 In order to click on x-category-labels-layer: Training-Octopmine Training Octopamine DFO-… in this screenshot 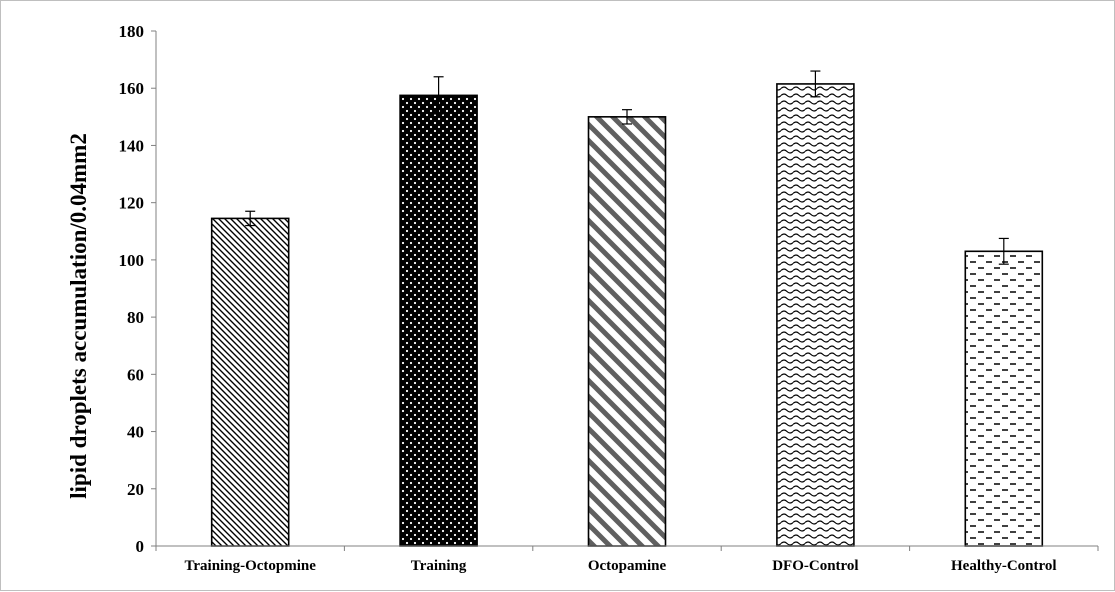, I will do `click(621, 566)`.